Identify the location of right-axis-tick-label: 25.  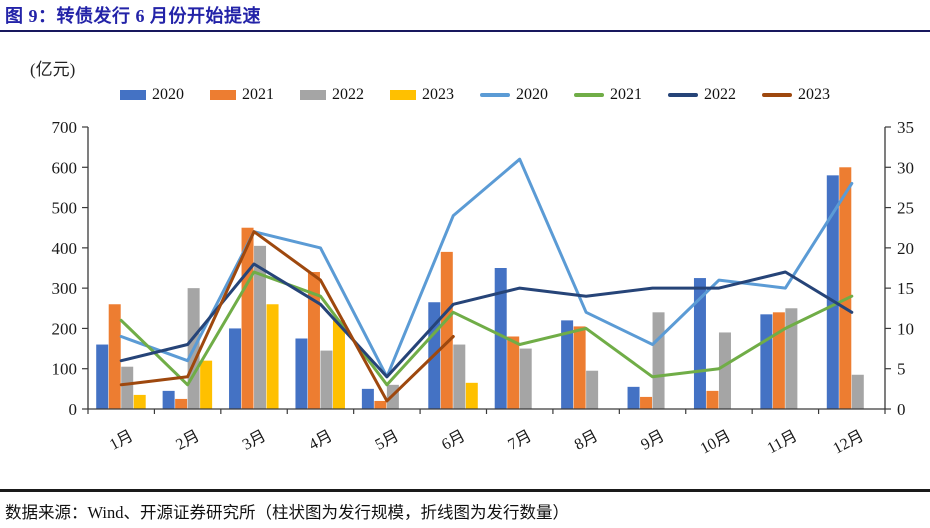
(905, 208).